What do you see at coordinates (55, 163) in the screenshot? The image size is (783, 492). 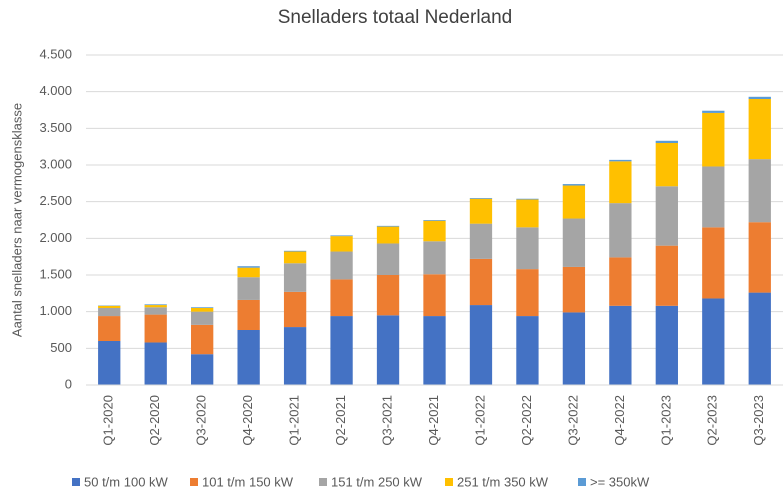 I see `y-tick-label: 3.000` at bounding box center [55, 163].